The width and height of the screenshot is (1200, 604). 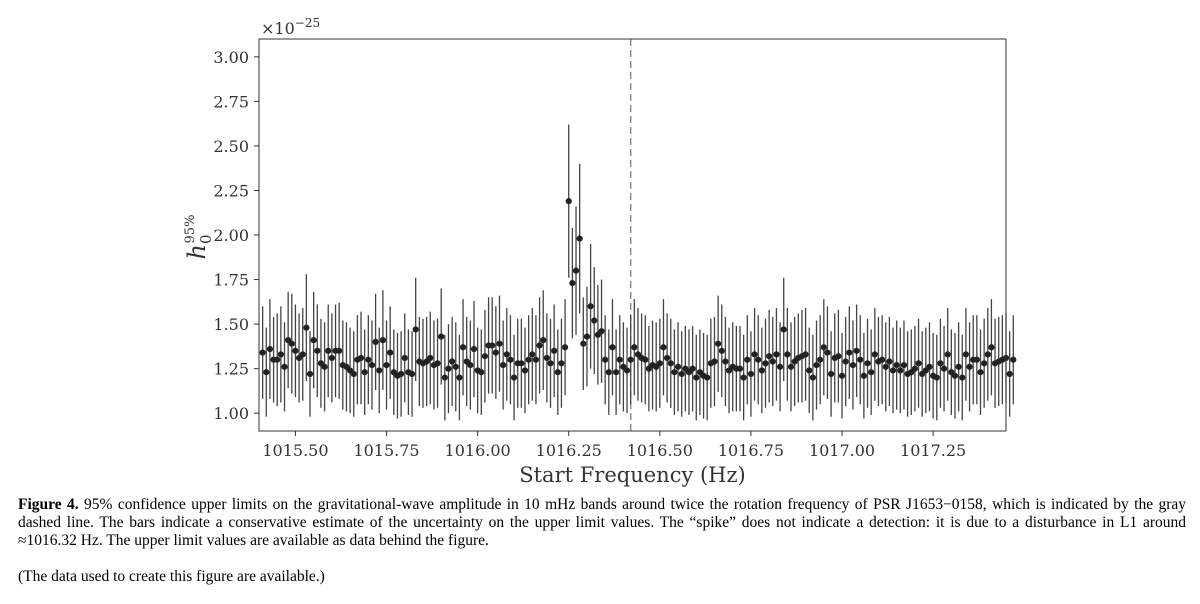 What do you see at coordinates (660, 450) in the screenshot?
I see `x-tick-label: 1016.50` at bounding box center [660, 450].